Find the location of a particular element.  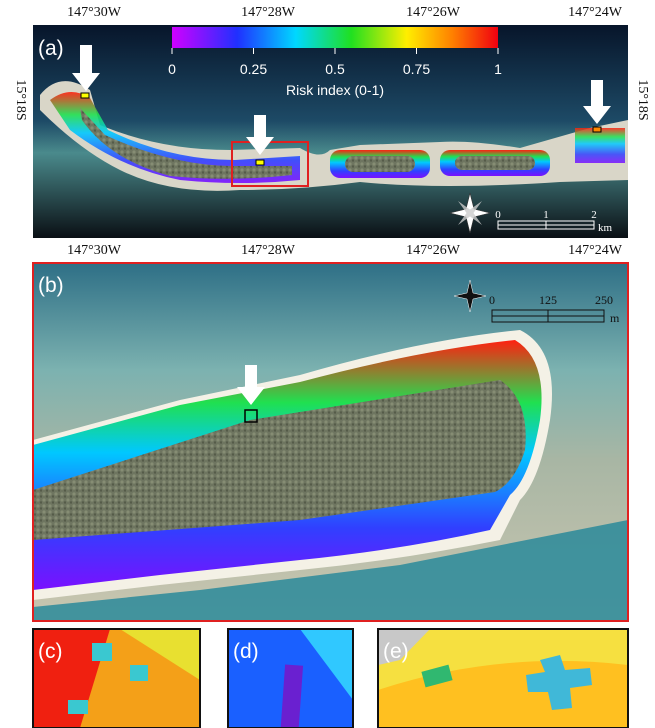

scale-unit: m is located at coordinates (615, 318).